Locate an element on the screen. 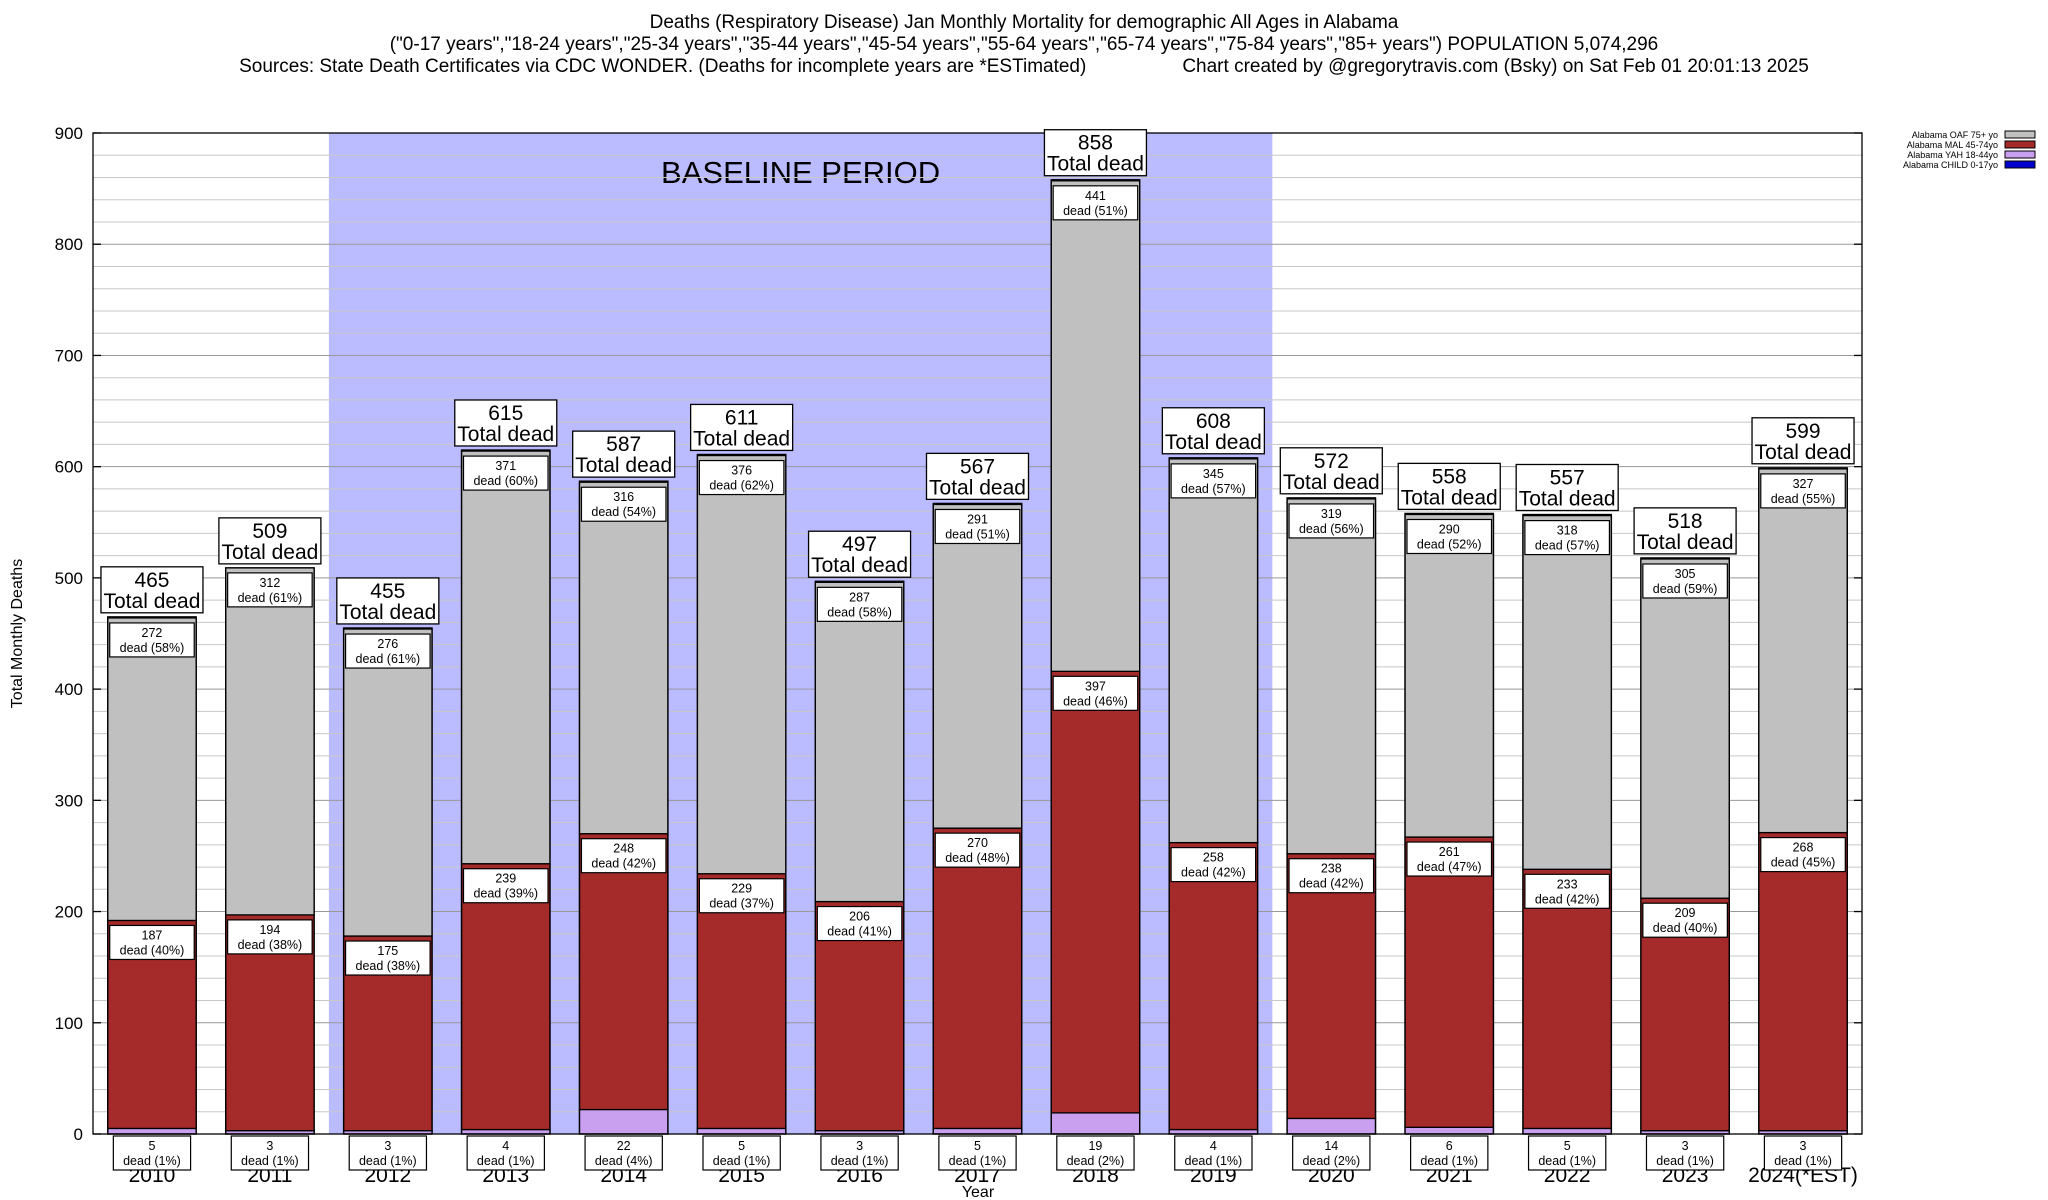 Image resolution: width=2048 pixels, height=1200 pixels. total-label-value: 599 is located at coordinates (1803, 431).